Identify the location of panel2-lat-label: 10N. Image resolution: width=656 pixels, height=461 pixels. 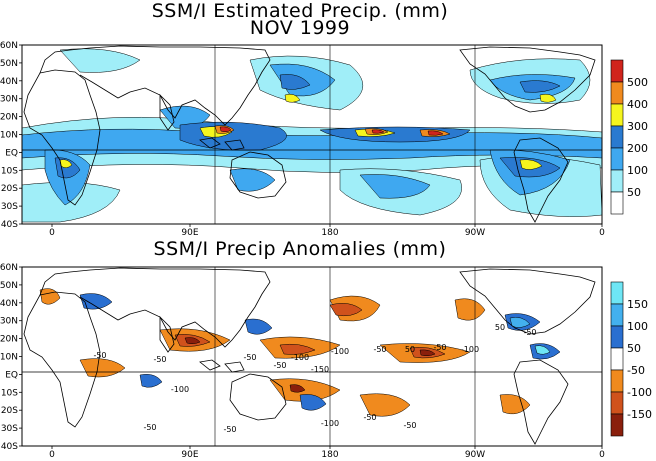
(9, 358).